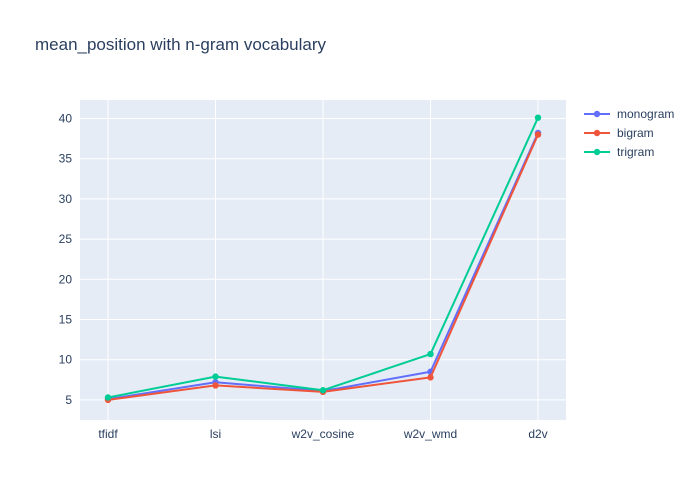  I want to click on x-tick-label: lsi, so click(215, 434).